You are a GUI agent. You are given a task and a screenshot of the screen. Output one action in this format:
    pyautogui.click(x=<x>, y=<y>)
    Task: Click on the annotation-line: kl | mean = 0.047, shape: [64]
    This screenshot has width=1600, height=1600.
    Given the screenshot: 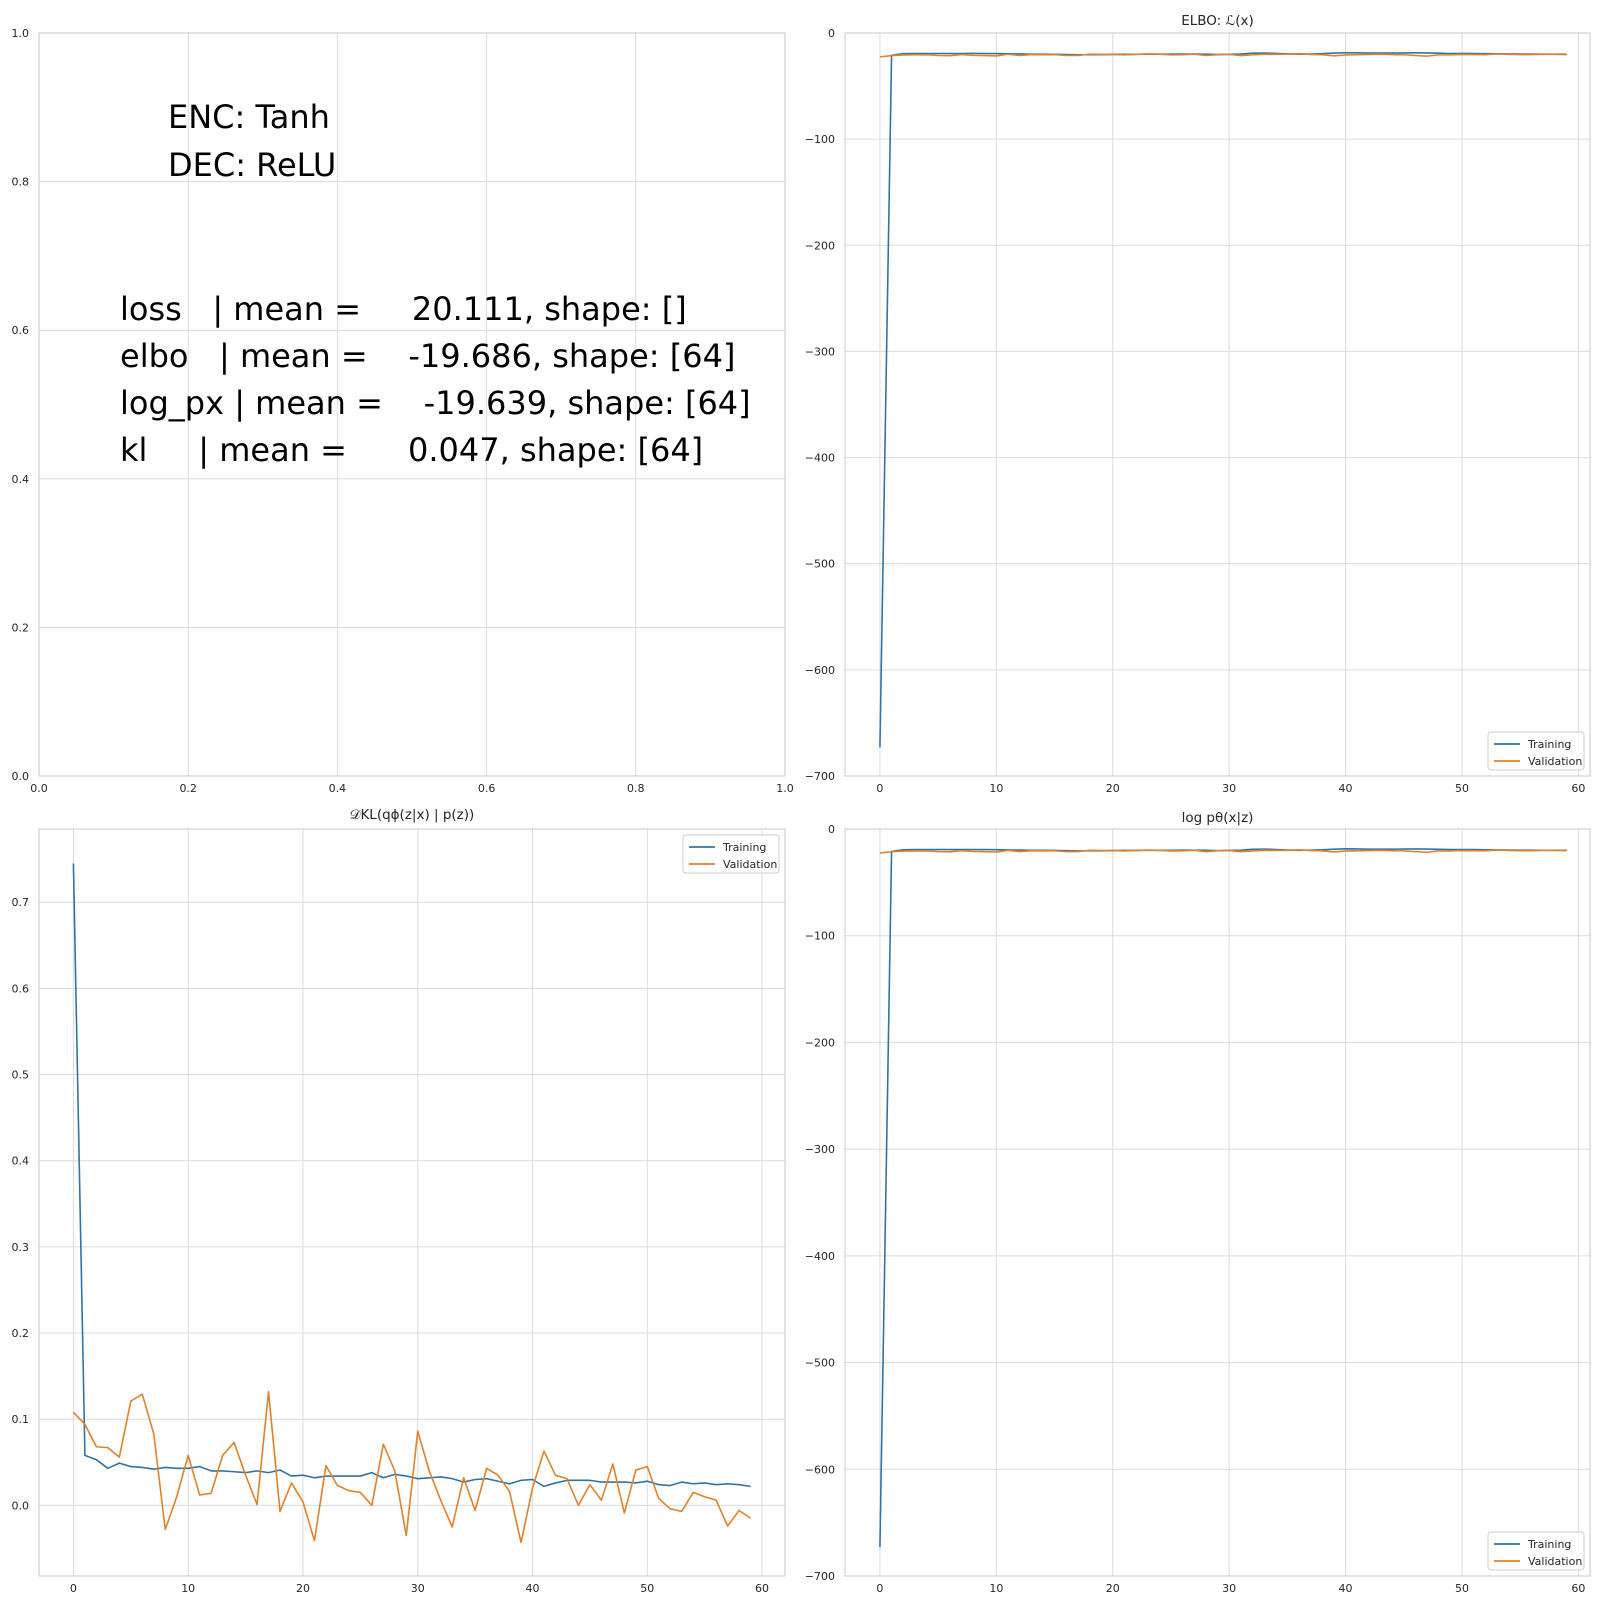 What is the action you would take?
    pyautogui.click(x=411, y=450)
    